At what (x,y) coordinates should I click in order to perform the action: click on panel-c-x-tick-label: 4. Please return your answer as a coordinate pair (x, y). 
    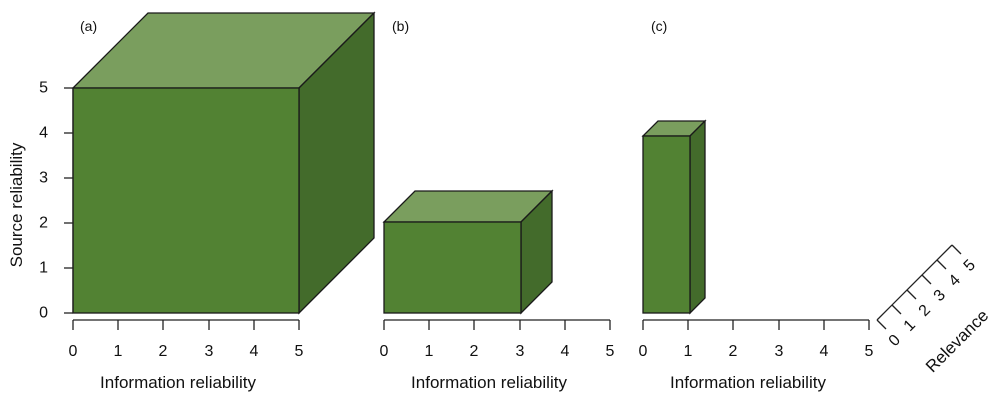
    Looking at the image, I should click on (824, 351).